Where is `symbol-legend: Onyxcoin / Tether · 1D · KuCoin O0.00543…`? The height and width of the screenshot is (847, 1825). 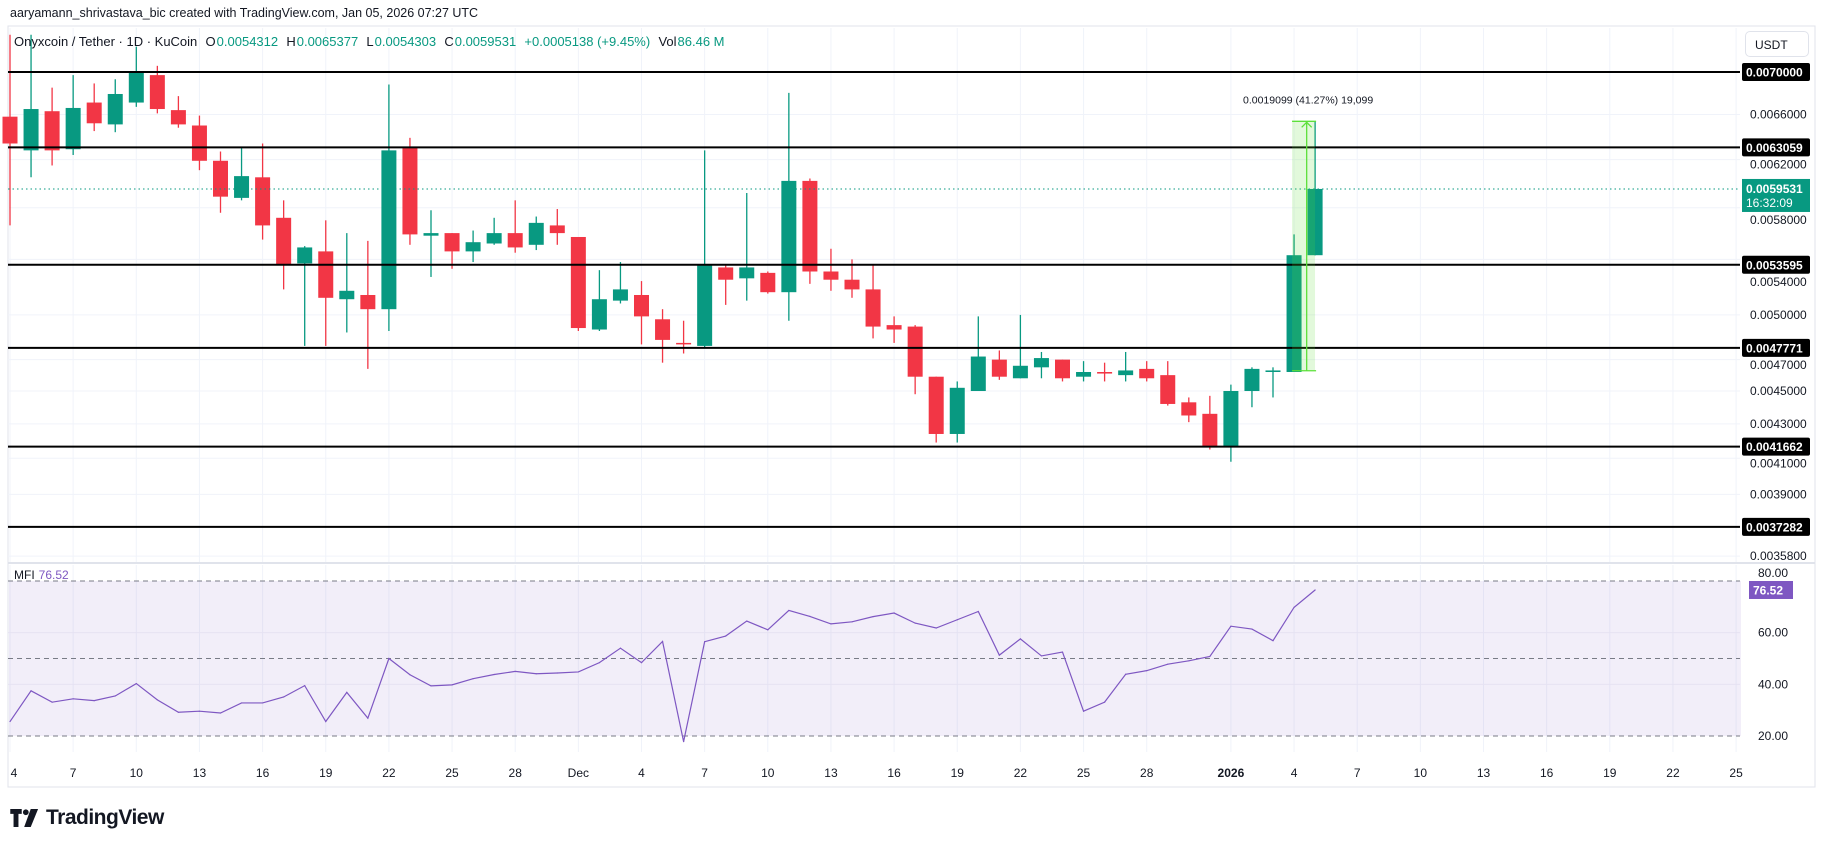
symbol-legend: Onyxcoin / Tether · 1D · KuCoin O0.00543… is located at coordinates (370, 41).